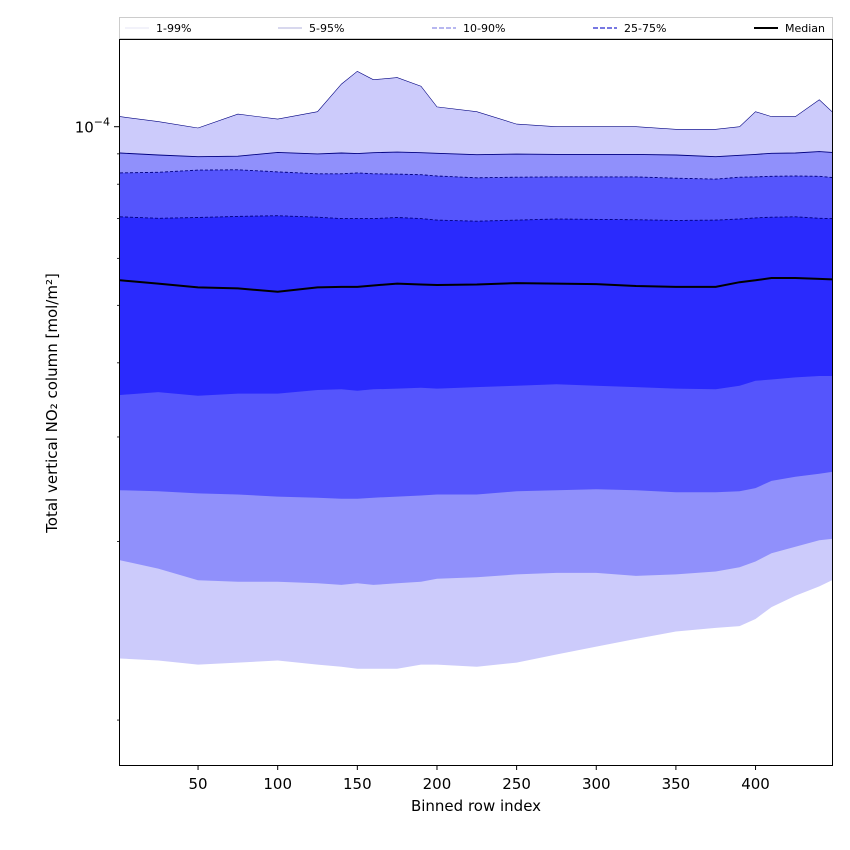 Image resolution: width=850 pixels, height=850 pixels. I want to click on legend-items: 1-99% 5-95% 10-90% 25-75% Median, so click(475, 28).